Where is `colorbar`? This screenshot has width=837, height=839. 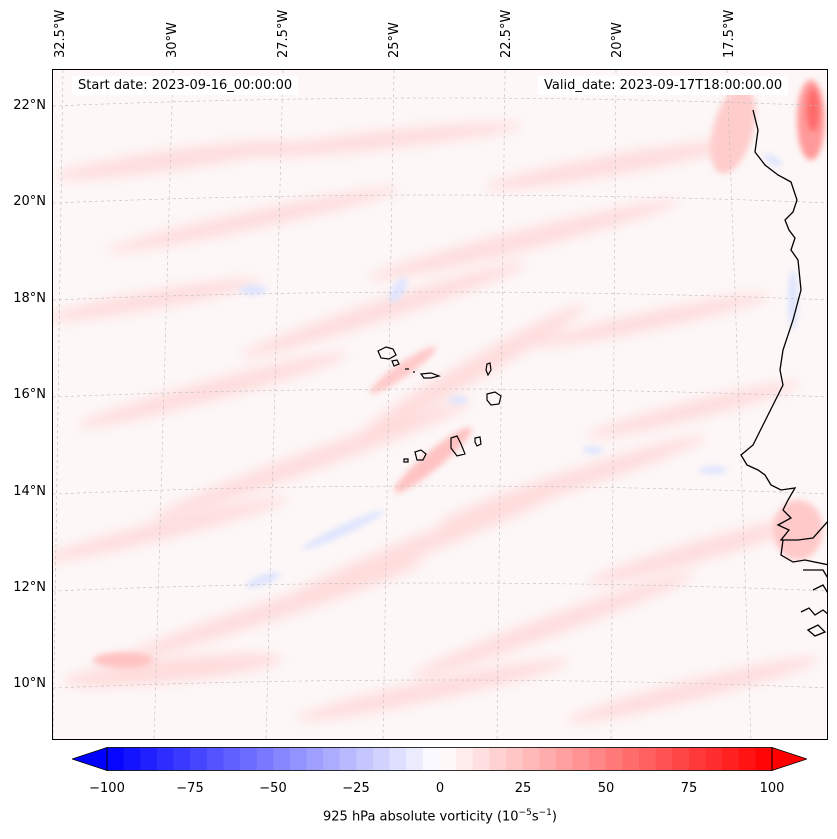 colorbar is located at coordinates (439, 759).